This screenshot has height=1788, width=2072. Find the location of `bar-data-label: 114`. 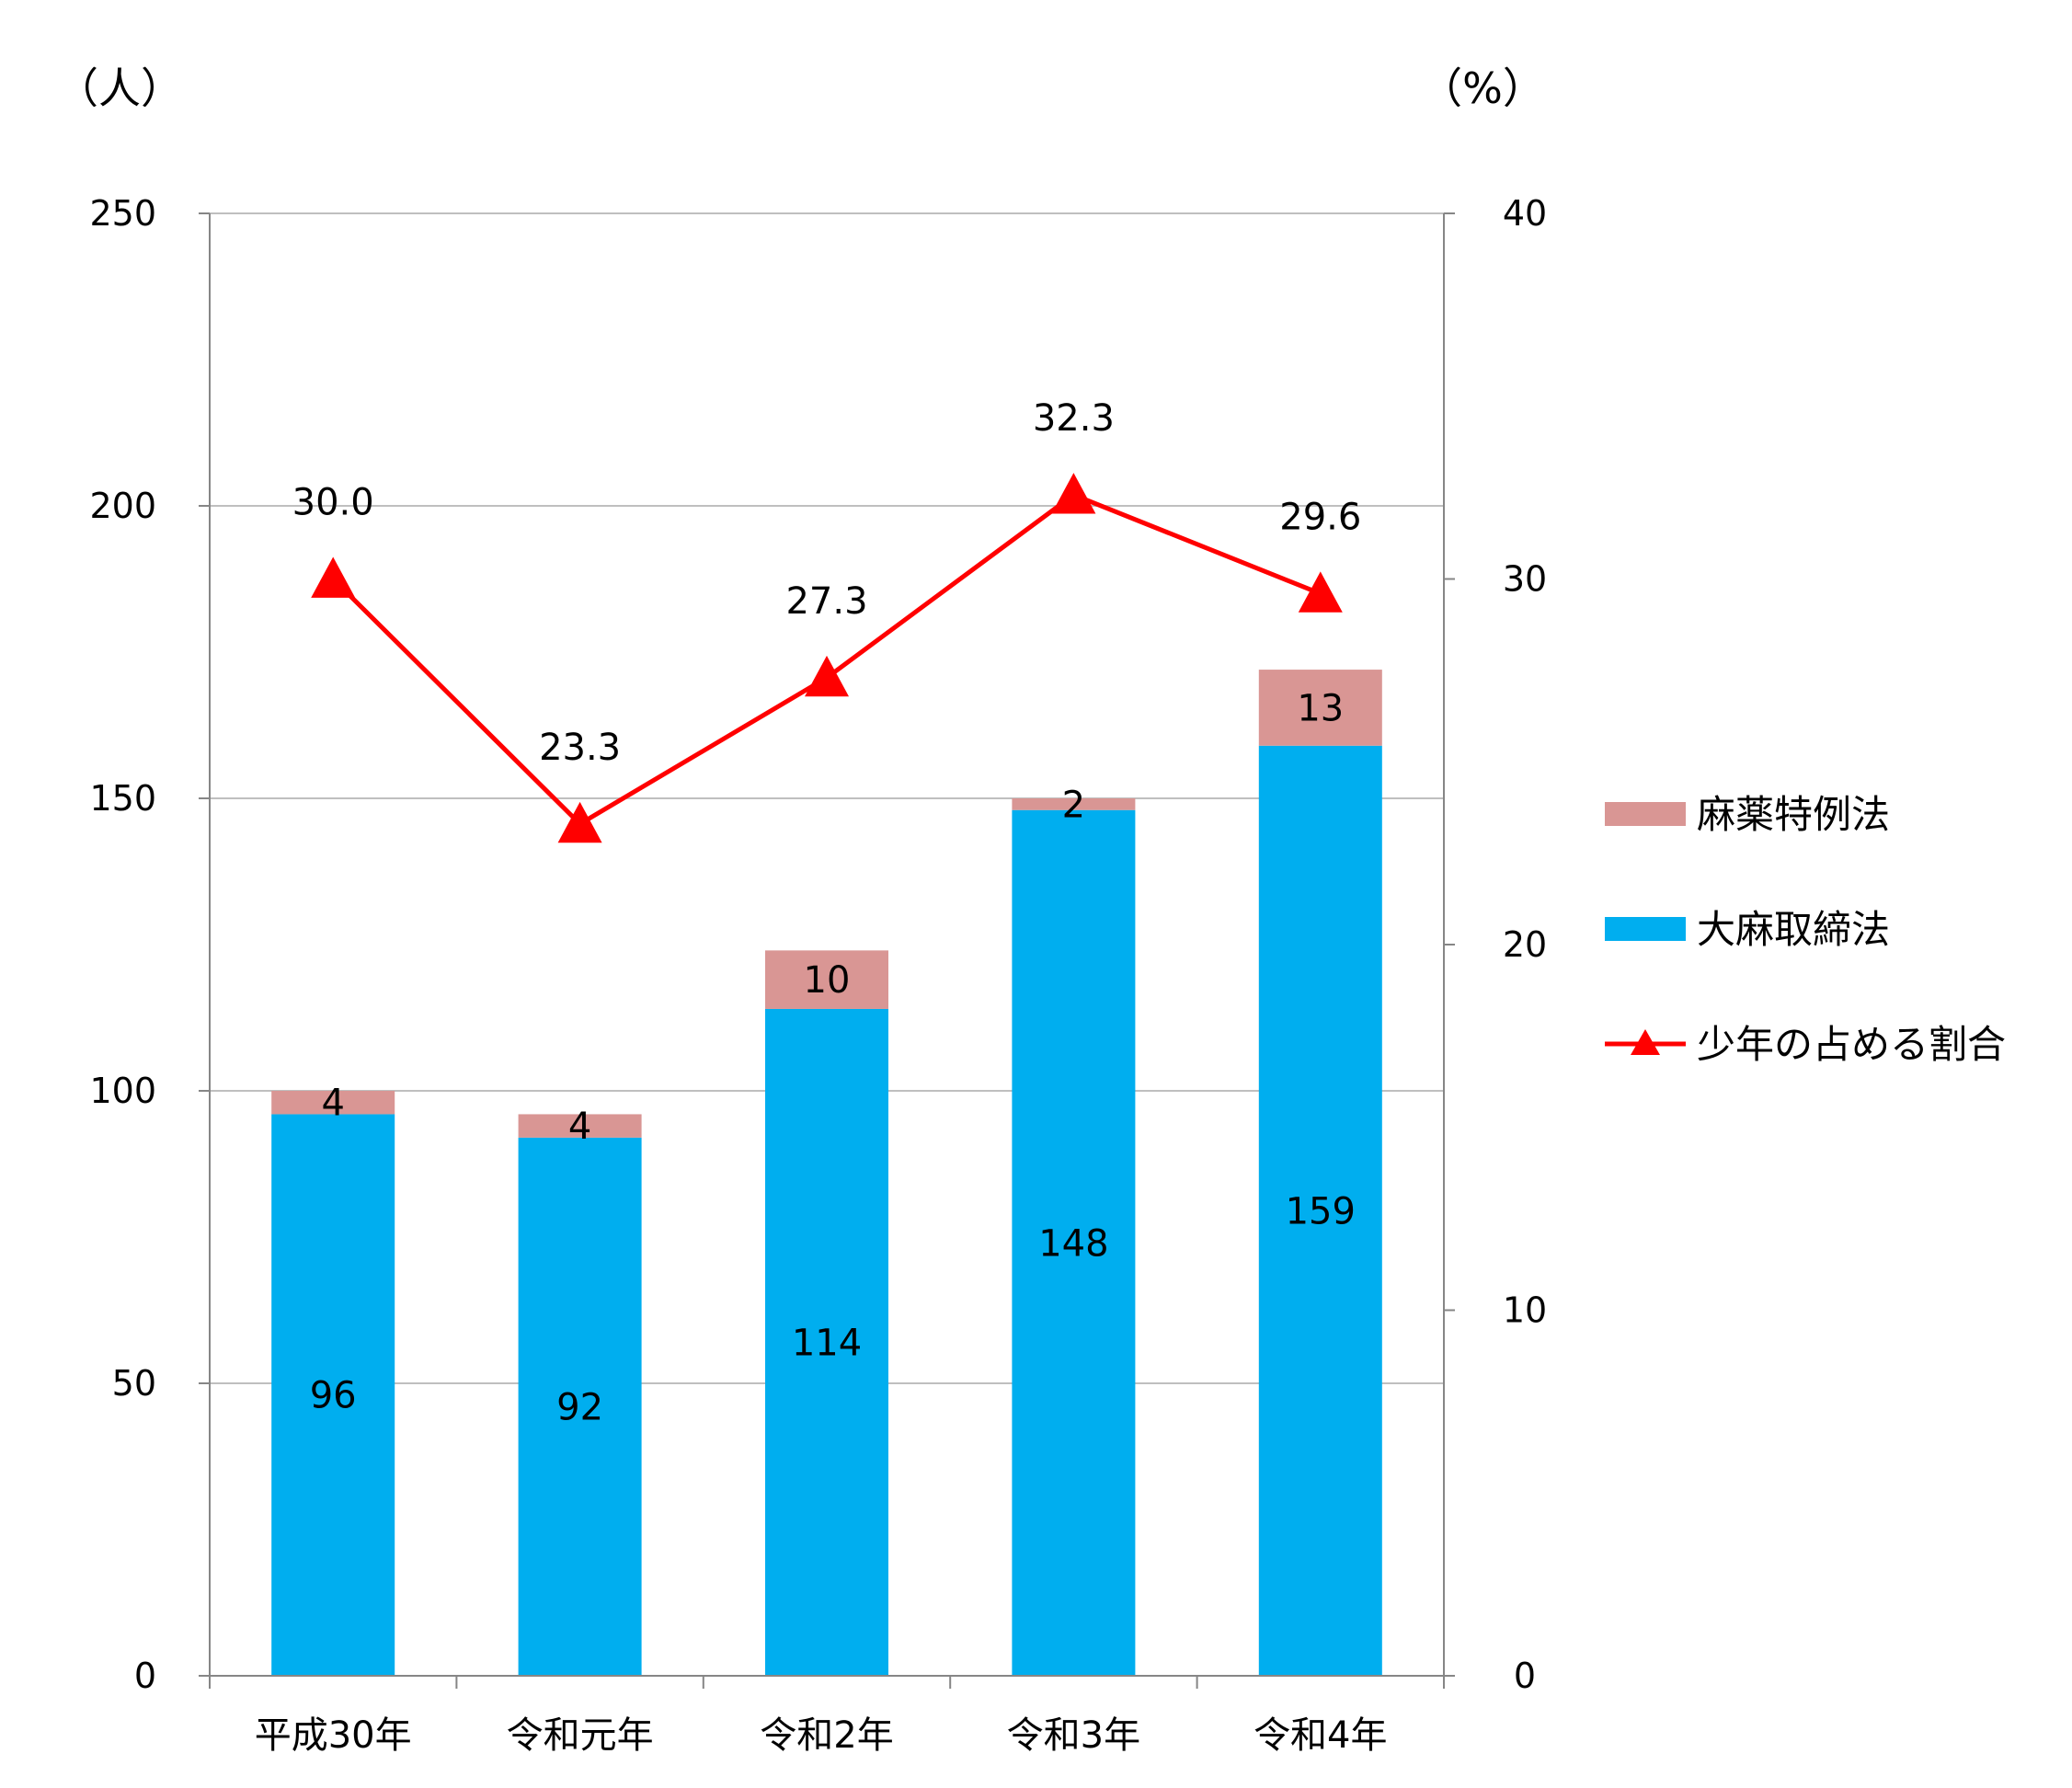

bar-data-label: 114 is located at coordinates (827, 1343).